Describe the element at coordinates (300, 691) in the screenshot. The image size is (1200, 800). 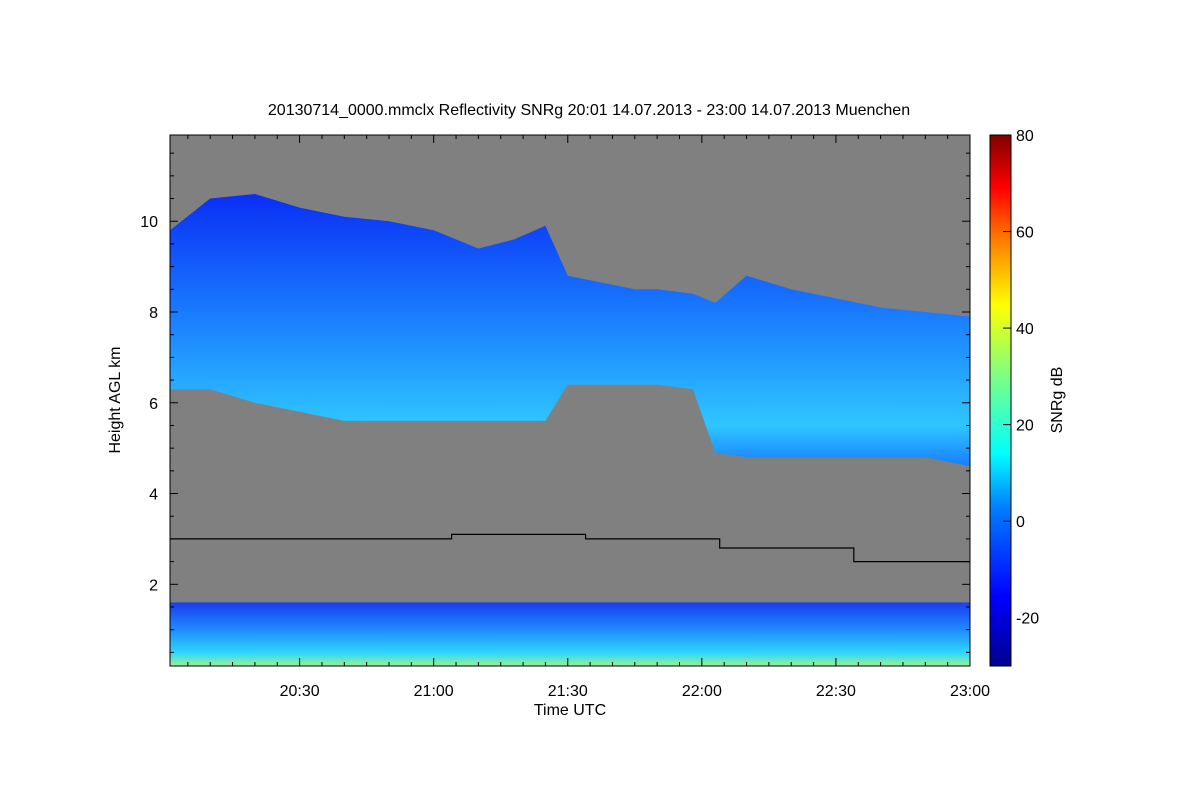
I see `x-tick-label: 20:30` at that location.